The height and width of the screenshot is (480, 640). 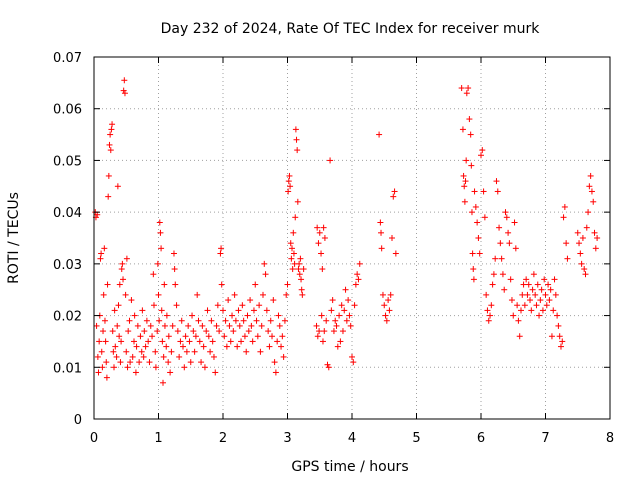 What do you see at coordinates (349, 467) in the screenshot?
I see `x-axis-label: GPS time / hours` at bounding box center [349, 467].